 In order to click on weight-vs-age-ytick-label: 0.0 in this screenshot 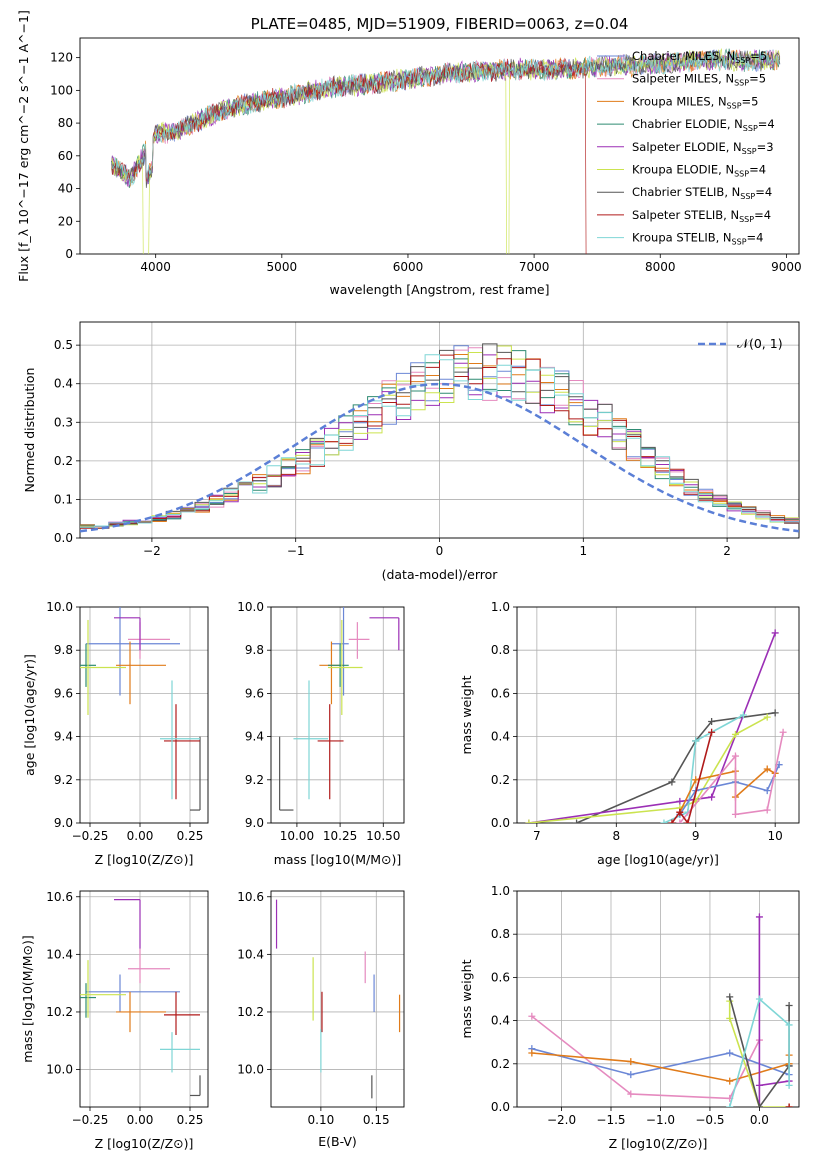, I will do `click(500, 823)`.